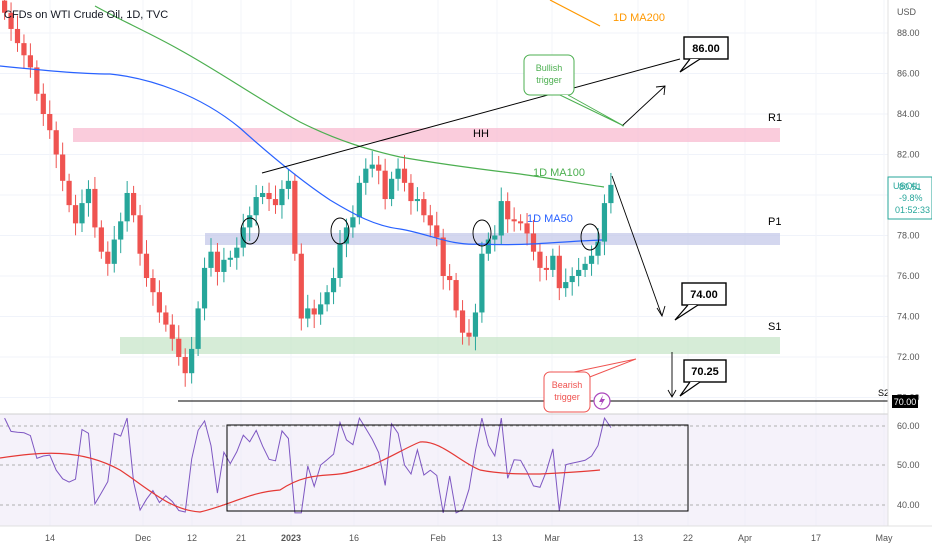 The image size is (932, 550). I want to click on r1-label: R1, so click(775, 118).